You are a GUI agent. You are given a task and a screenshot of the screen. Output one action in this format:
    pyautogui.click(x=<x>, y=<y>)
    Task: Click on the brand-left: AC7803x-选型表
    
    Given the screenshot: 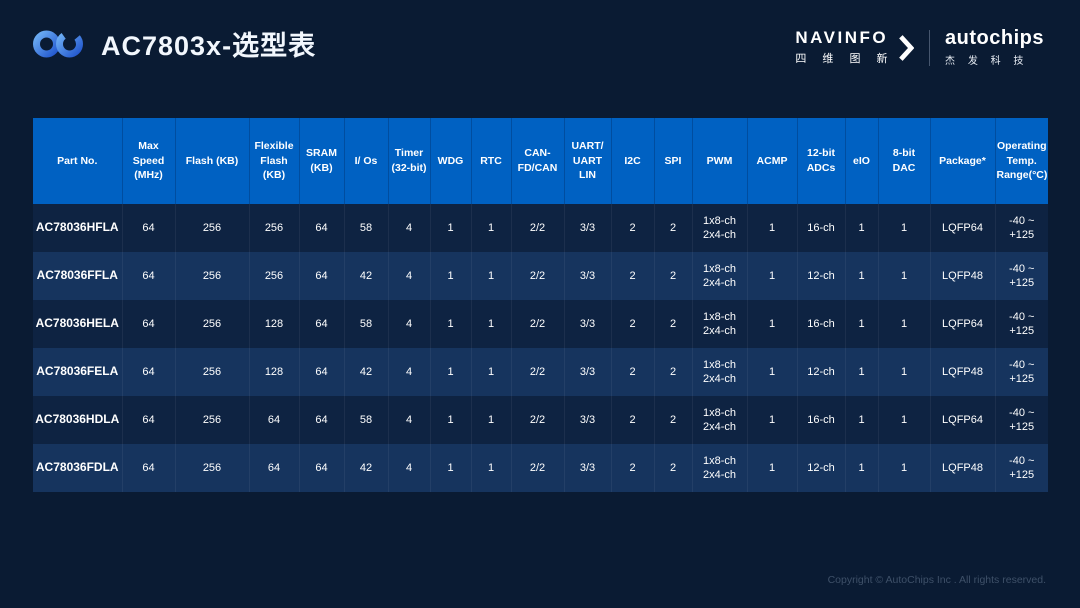 What is the action you would take?
    pyautogui.click(x=174, y=43)
    